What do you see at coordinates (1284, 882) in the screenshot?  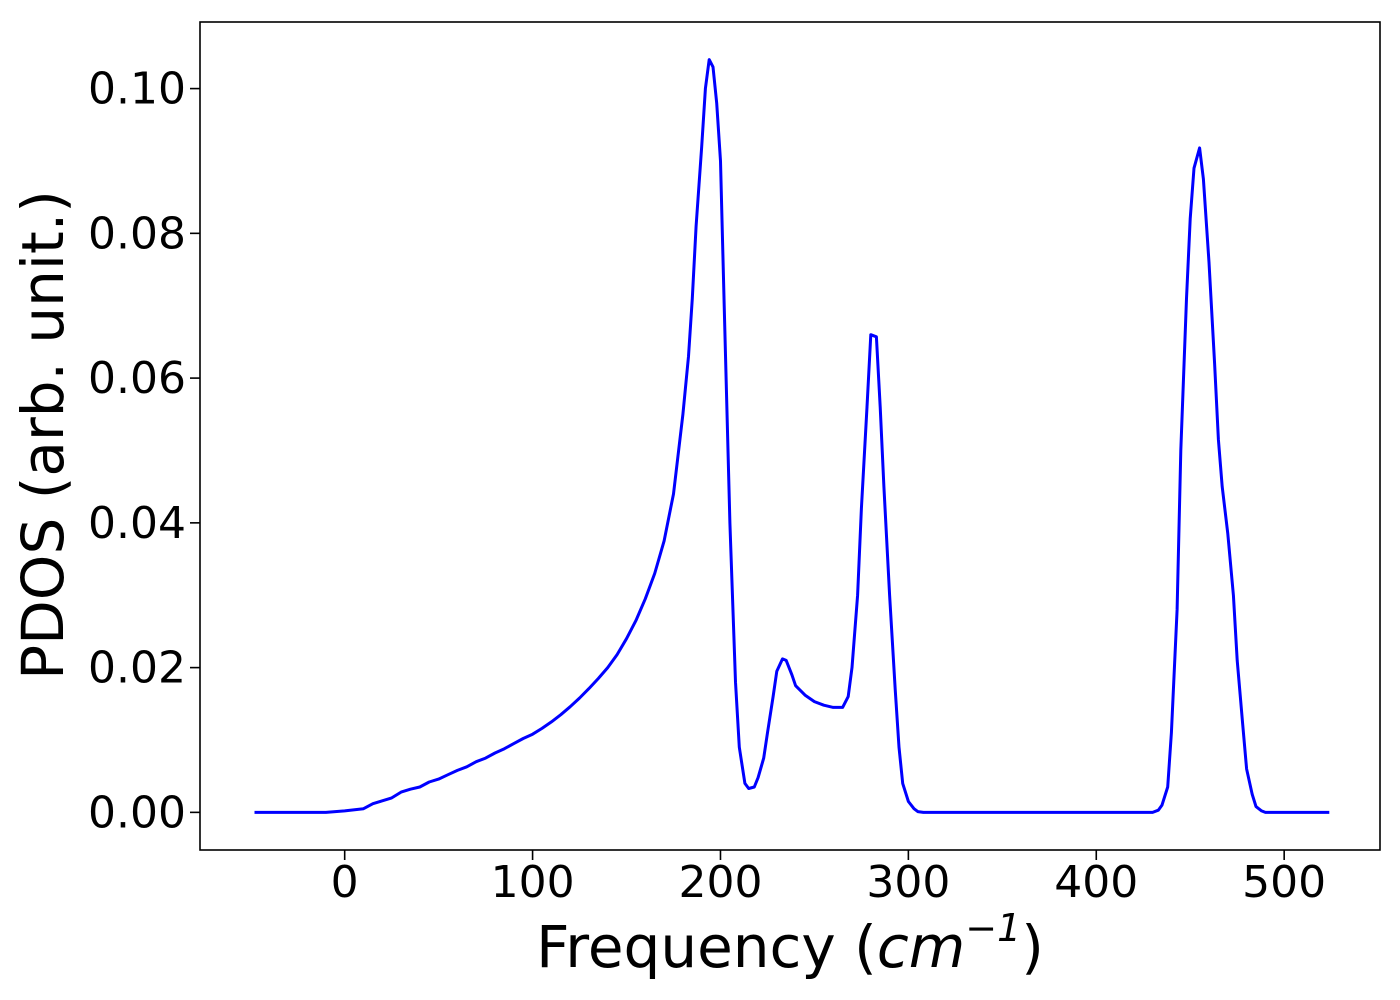 I see `x-tick-label: 500` at bounding box center [1284, 882].